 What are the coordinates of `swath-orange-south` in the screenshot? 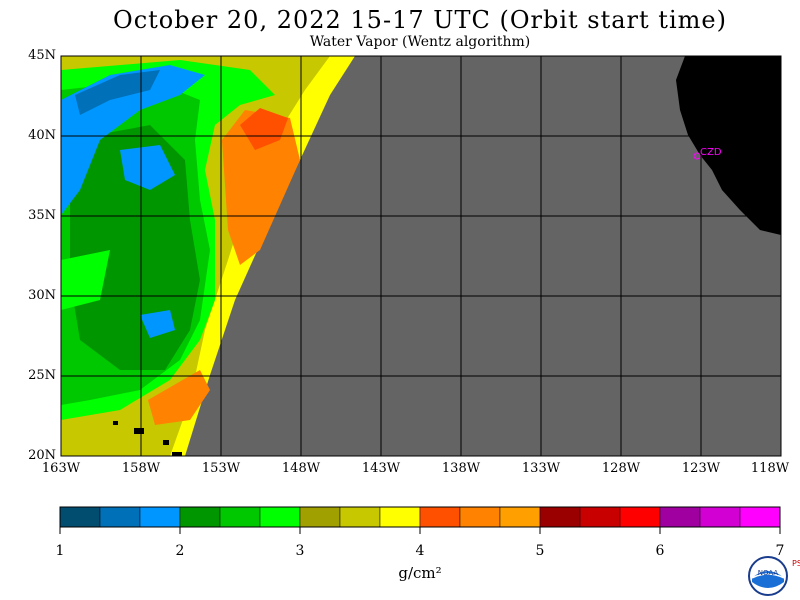 It's located at (179, 397).